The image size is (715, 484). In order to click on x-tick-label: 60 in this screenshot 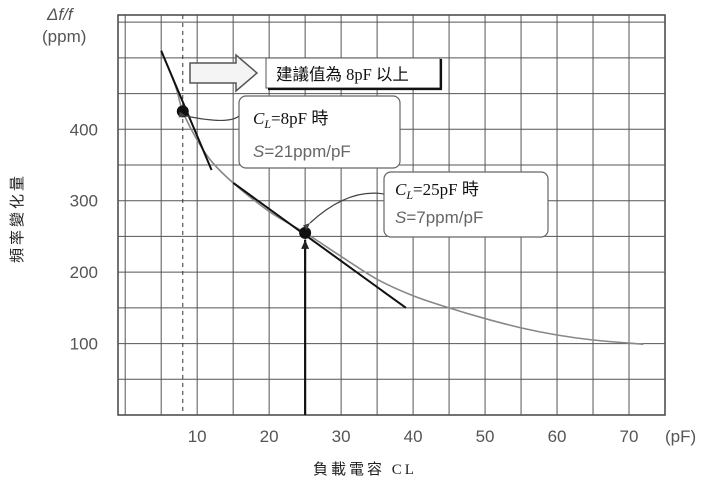, I will do `click(557, 436)`.